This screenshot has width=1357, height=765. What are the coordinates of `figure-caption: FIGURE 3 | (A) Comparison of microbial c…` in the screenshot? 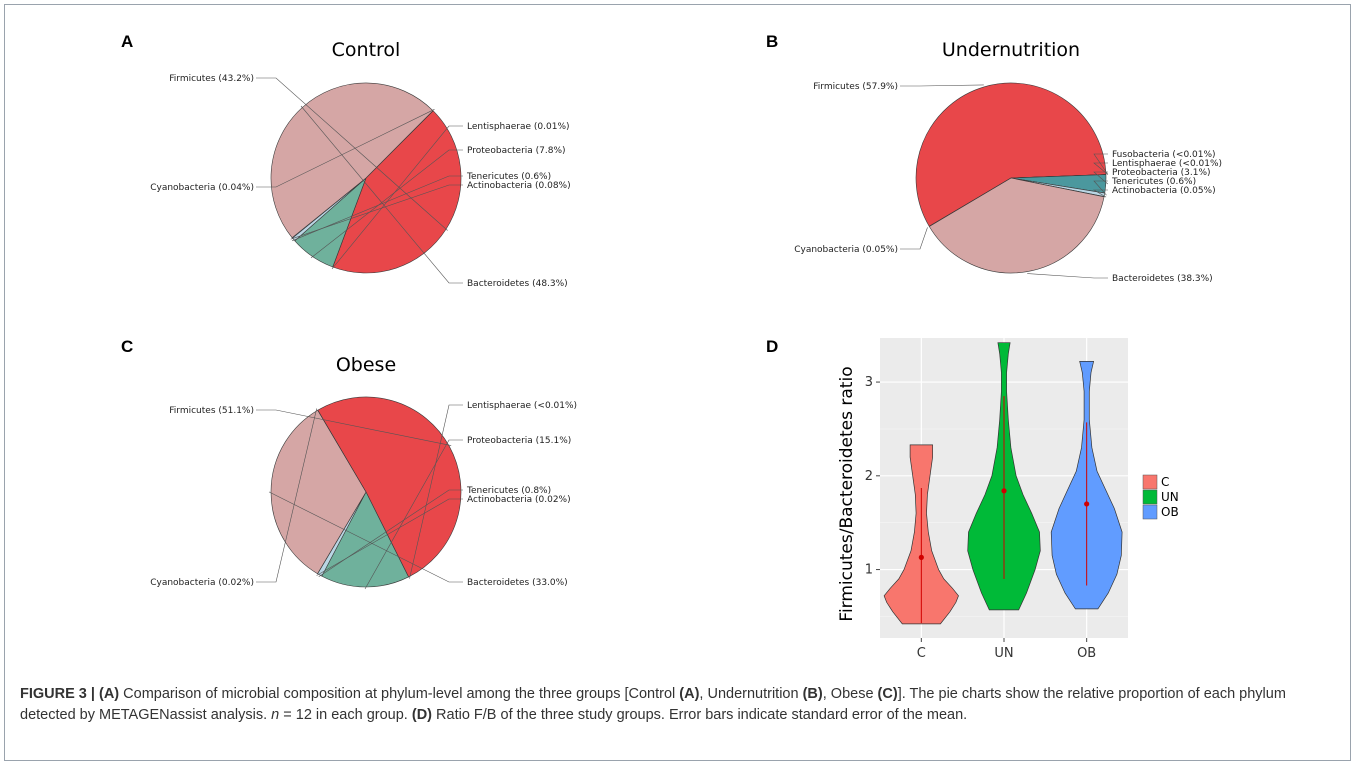 It's located at (677, 705).